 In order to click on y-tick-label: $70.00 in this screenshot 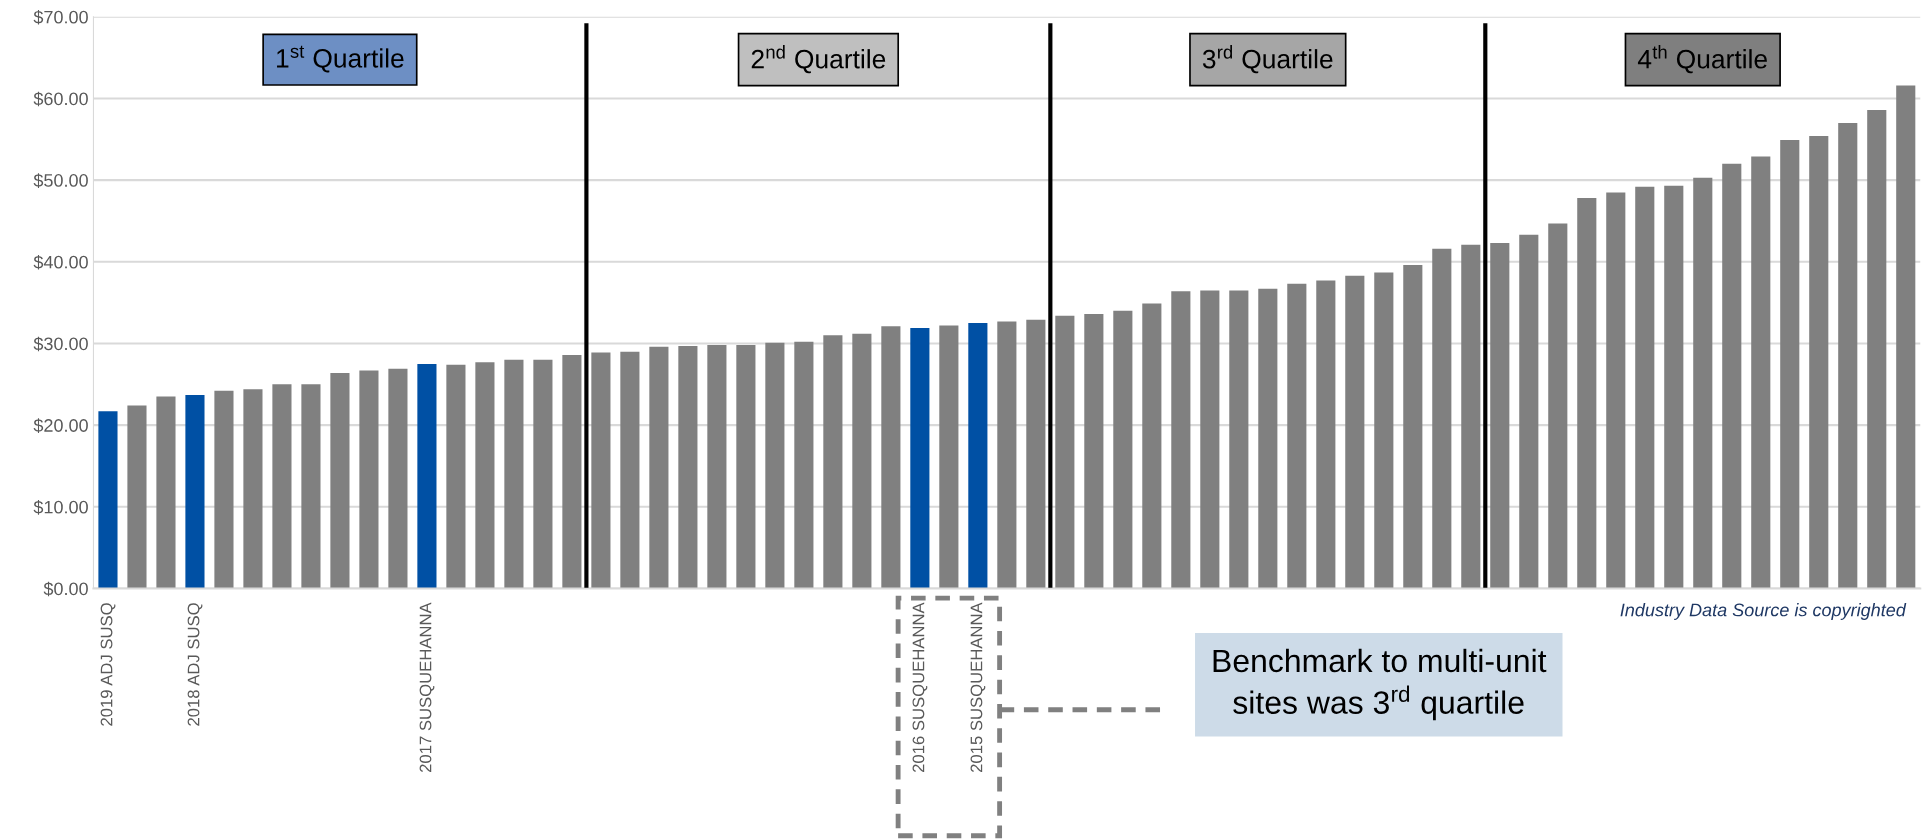, I will do `click(60, 17)`.